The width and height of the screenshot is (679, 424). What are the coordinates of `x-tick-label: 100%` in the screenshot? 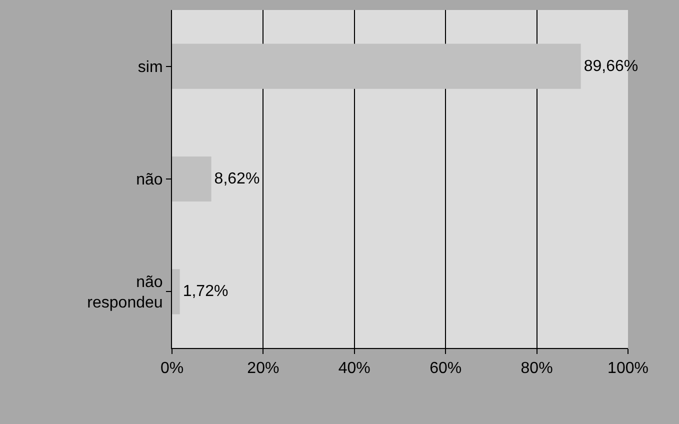 It's located at (628, 369).